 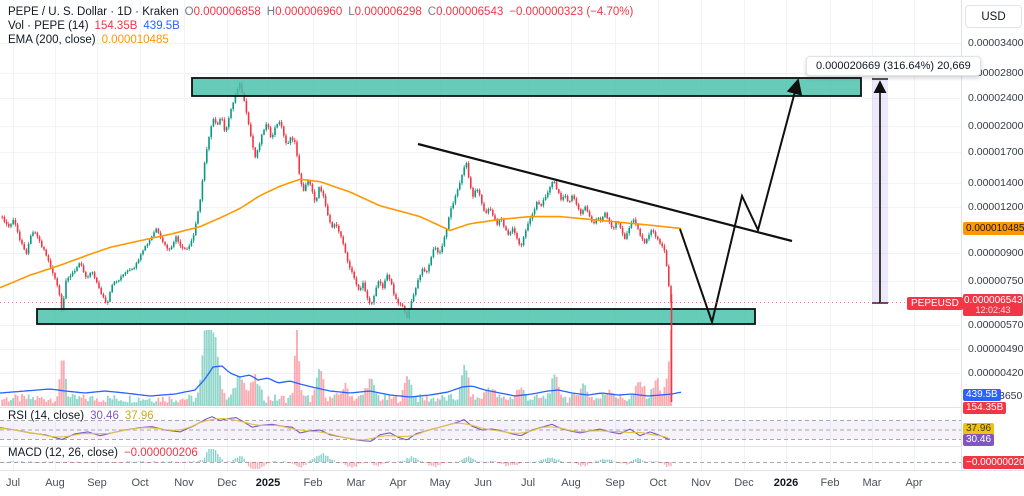 What do you see at coordinates (160, 453) in the screenshot?
I see `macd-value: −0.000000206` at bounding box center [160, 453].